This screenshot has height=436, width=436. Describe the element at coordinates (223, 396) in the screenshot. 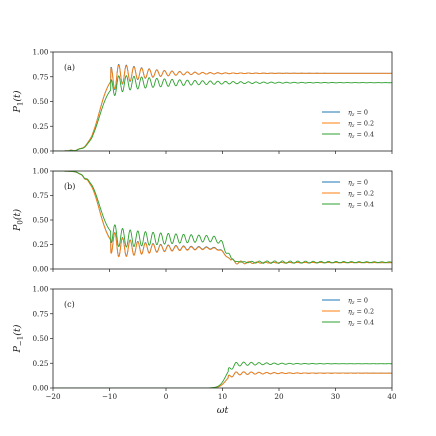

I see `x-tick-label: 10` at that location.